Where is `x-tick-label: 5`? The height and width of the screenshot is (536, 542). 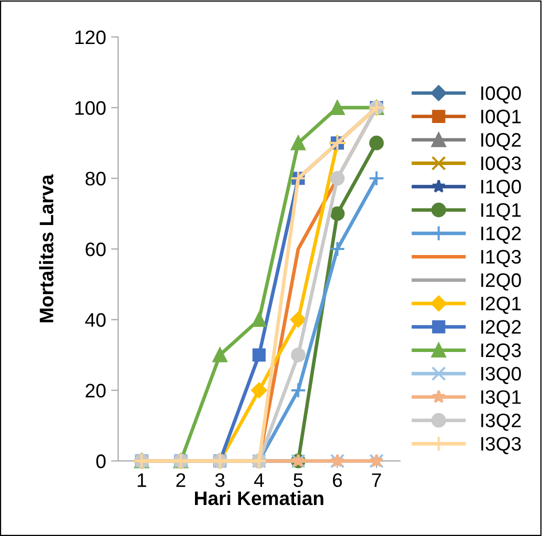
x-tick-label: 5 is located at coordinates (298, 480).